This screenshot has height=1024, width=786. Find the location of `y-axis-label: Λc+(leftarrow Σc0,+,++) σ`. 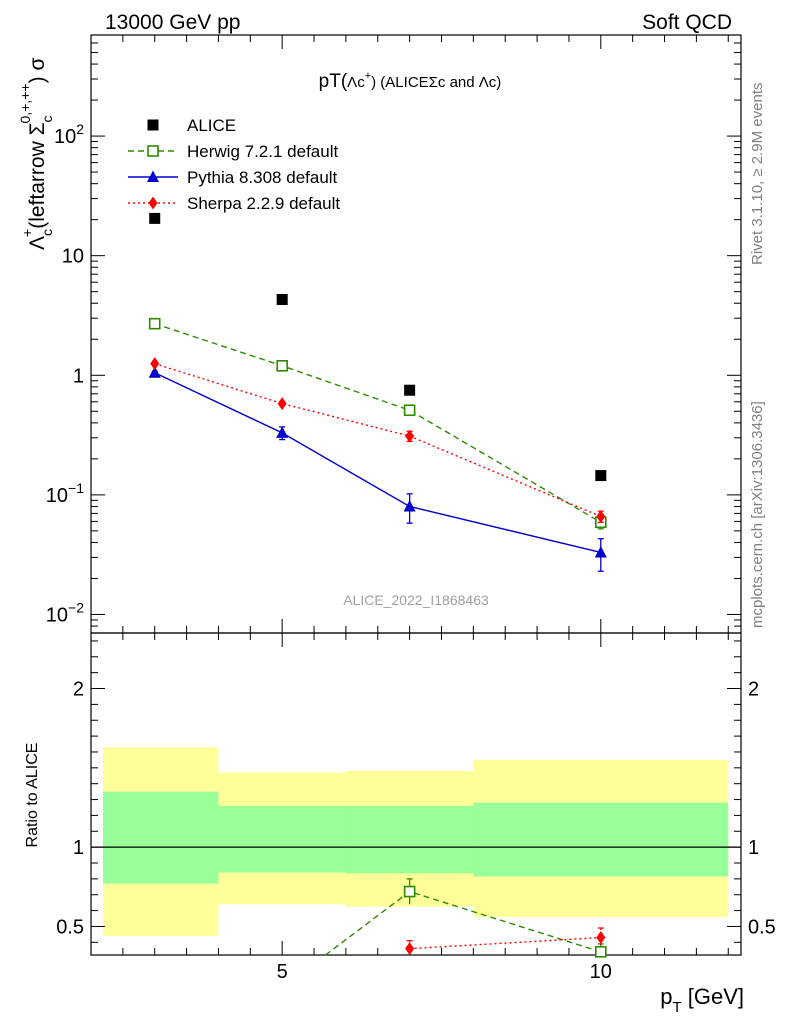

y-axis-label: Λc+(leftarrow Σc0,+,++) σ is located at coordinates (36, 154).